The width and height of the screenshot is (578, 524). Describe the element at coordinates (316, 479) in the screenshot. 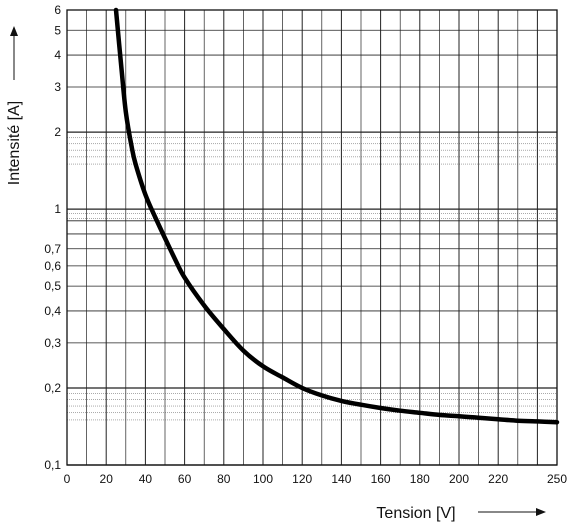

I see `x-tick-labels: 0 20 40 60 80 100 120 140 160 180 200 220 250` at that location.